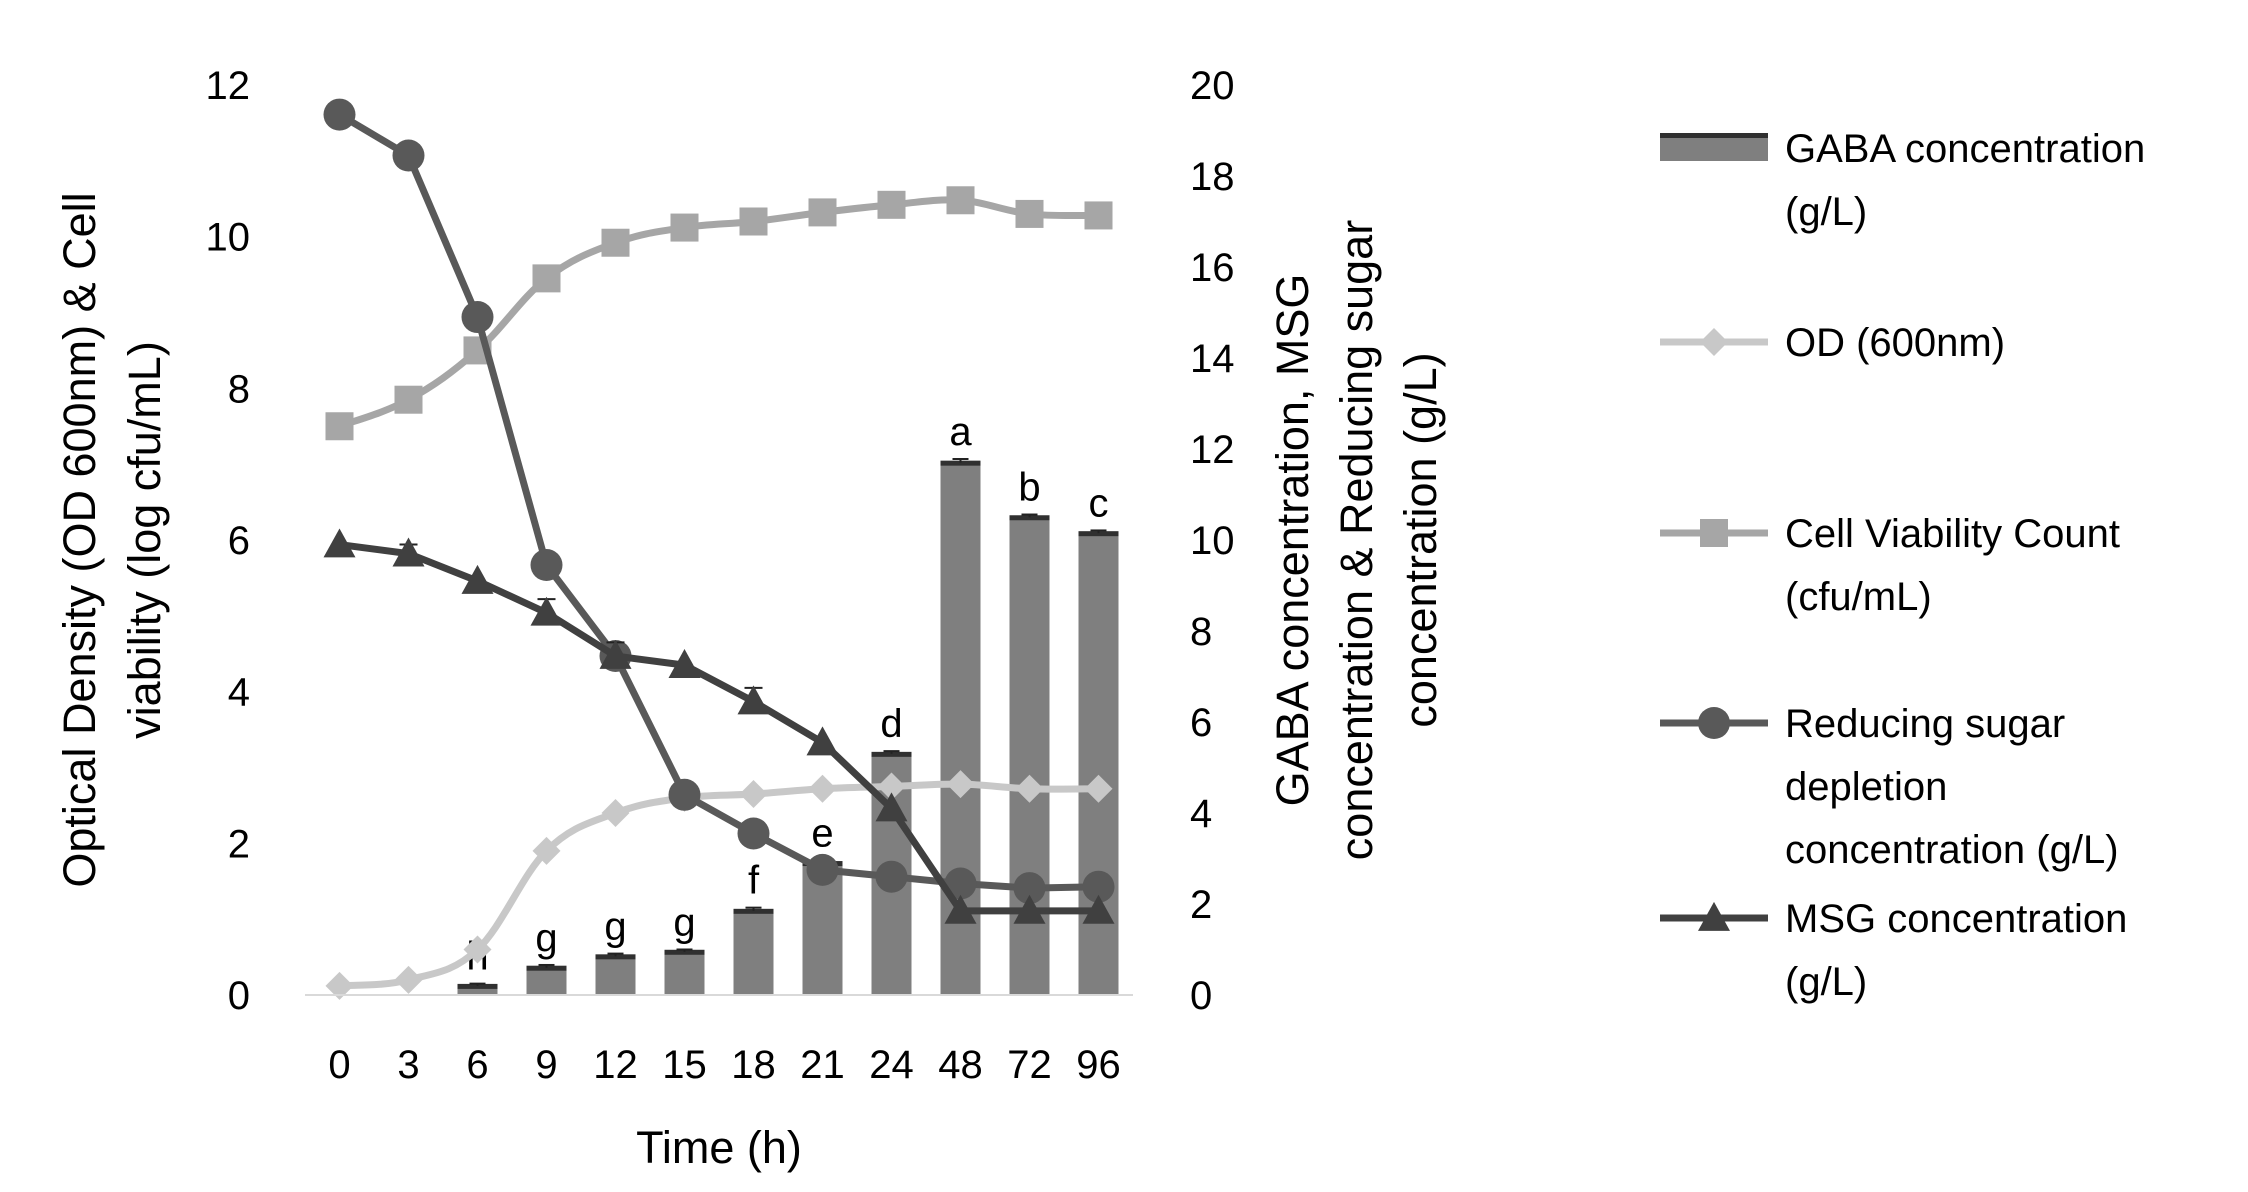  What do you see at coordinates (1714, 723) in the screenshot?
I see `legend-marker-sugar` at bounding box center [1714, 723].